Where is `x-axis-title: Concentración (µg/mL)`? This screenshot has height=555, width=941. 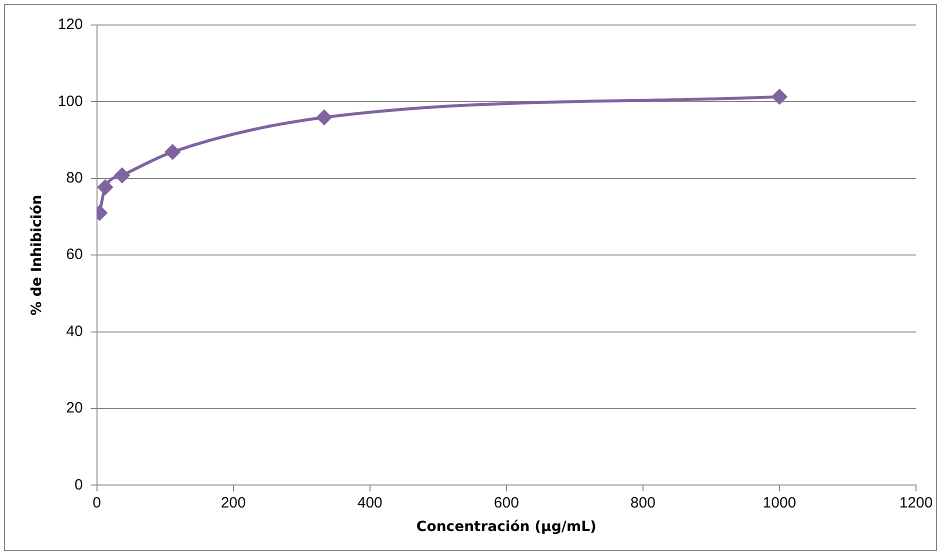
x-axis-title: Concentración (µg/mL) is located at coordinates (506, 527).